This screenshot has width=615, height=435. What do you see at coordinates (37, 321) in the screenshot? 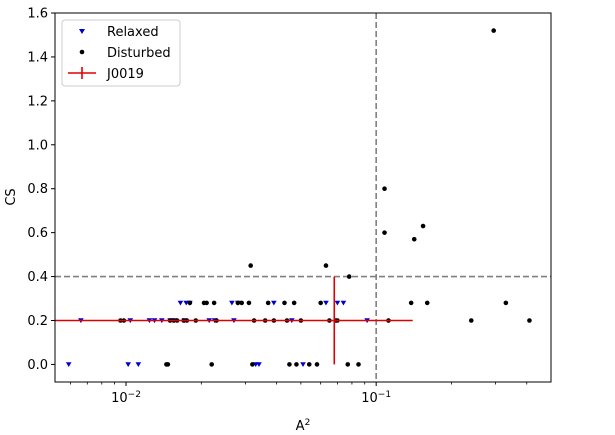
I see `y-tick-label-1: 0.2` at bounding box center [37, 321].